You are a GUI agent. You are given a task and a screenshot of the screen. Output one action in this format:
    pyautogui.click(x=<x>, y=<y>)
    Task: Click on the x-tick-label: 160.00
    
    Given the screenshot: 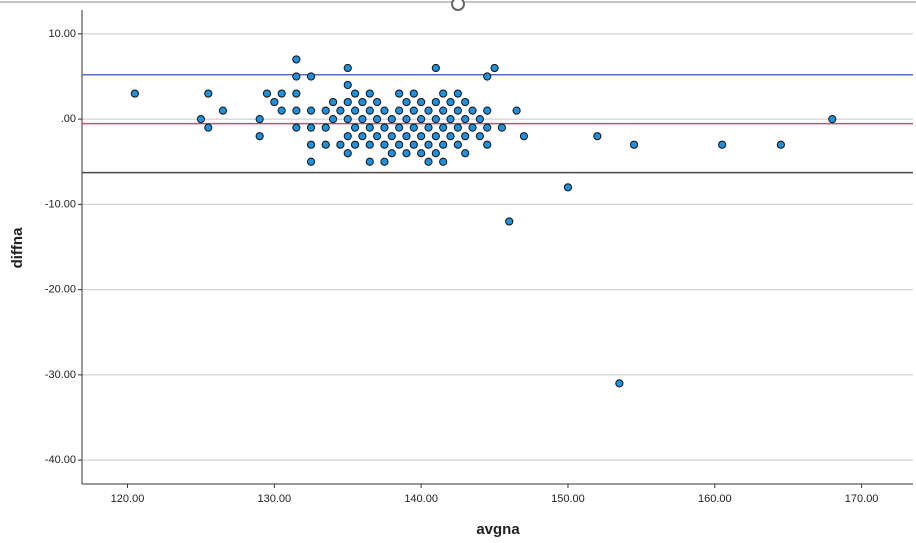 What is the action you would take?
    pyautogui.click(x=715, y=499)
    